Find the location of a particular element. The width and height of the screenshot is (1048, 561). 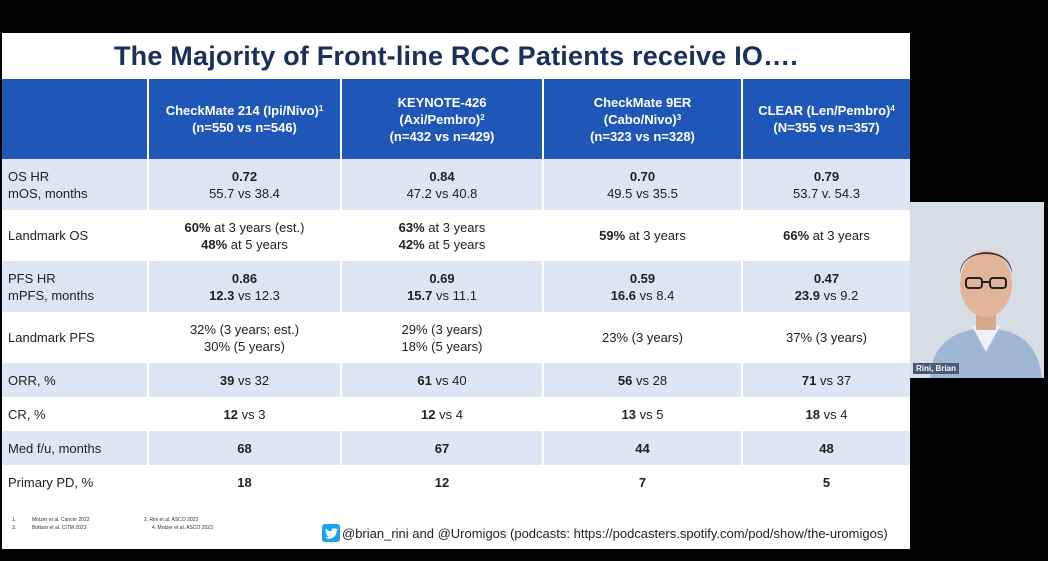

table-cell: 5 is located at coordinates (825, 482).